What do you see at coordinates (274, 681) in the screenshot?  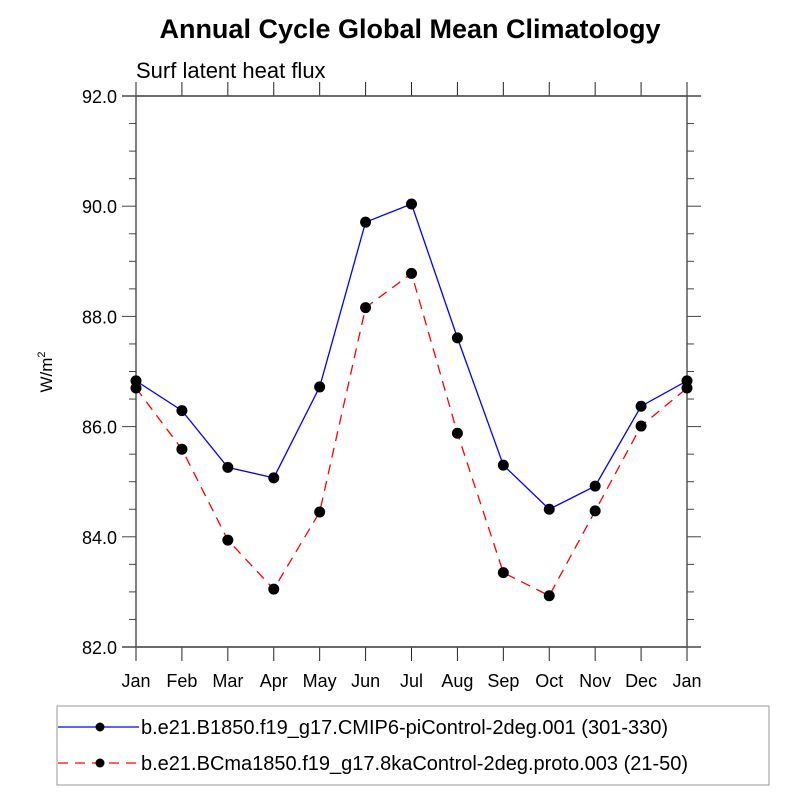 I see `x-tick-label: Apr` at bounding box center [274, 681].